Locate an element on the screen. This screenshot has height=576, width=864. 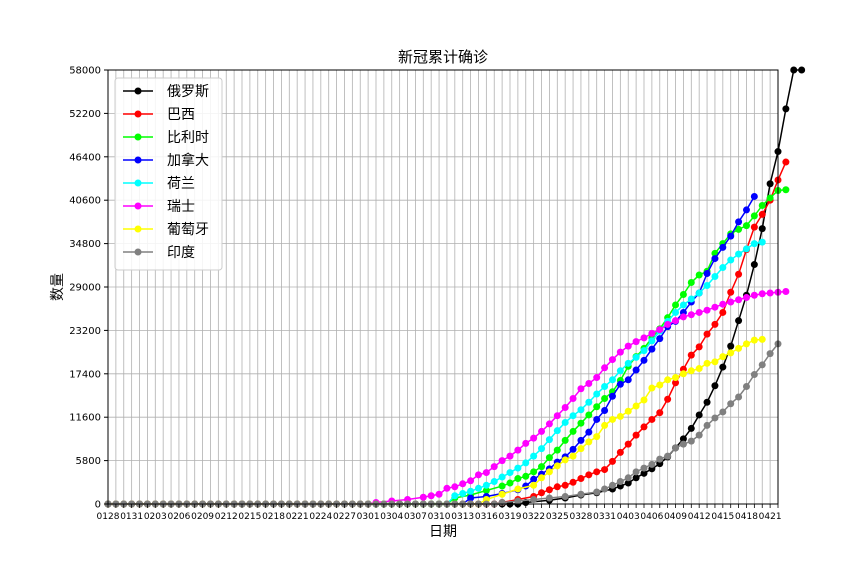
y-tick-label: 23200 is located at coordinates (85, 331).